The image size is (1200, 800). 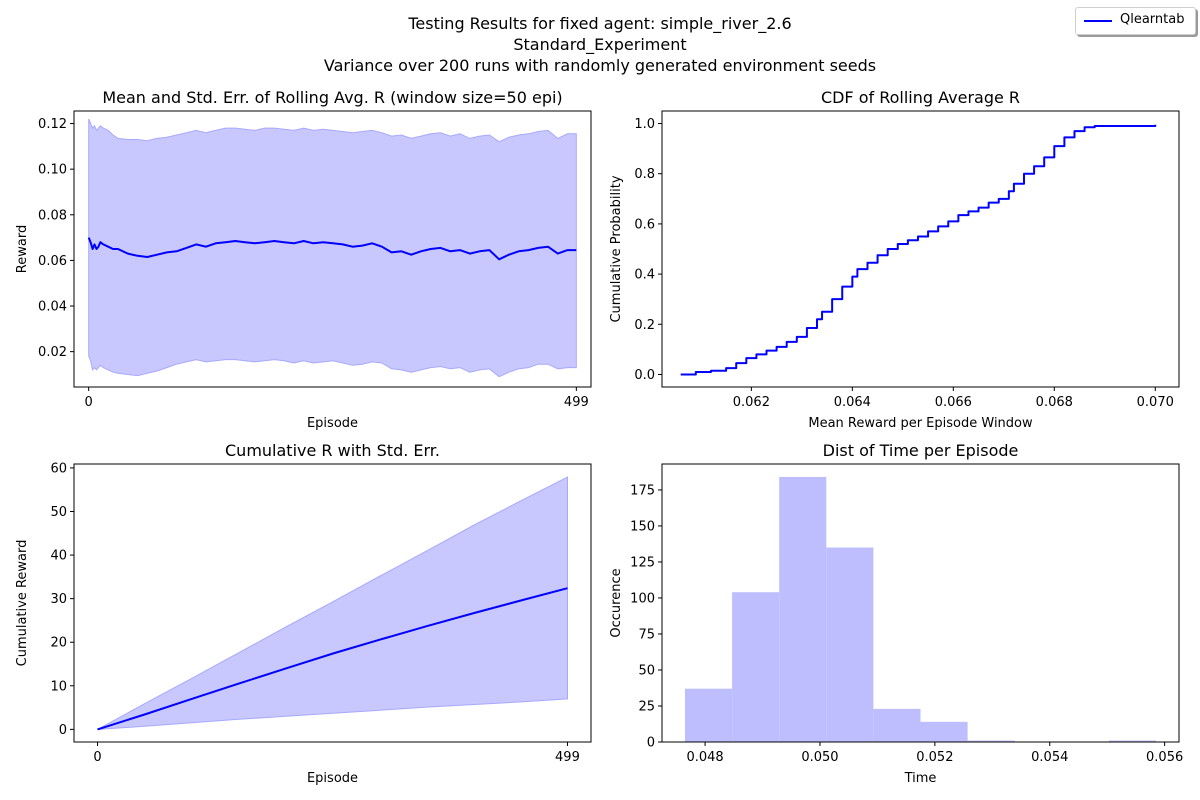 I want to click on legend-label-qlearntab: Qlearntab, so click(x=1152, y=19).